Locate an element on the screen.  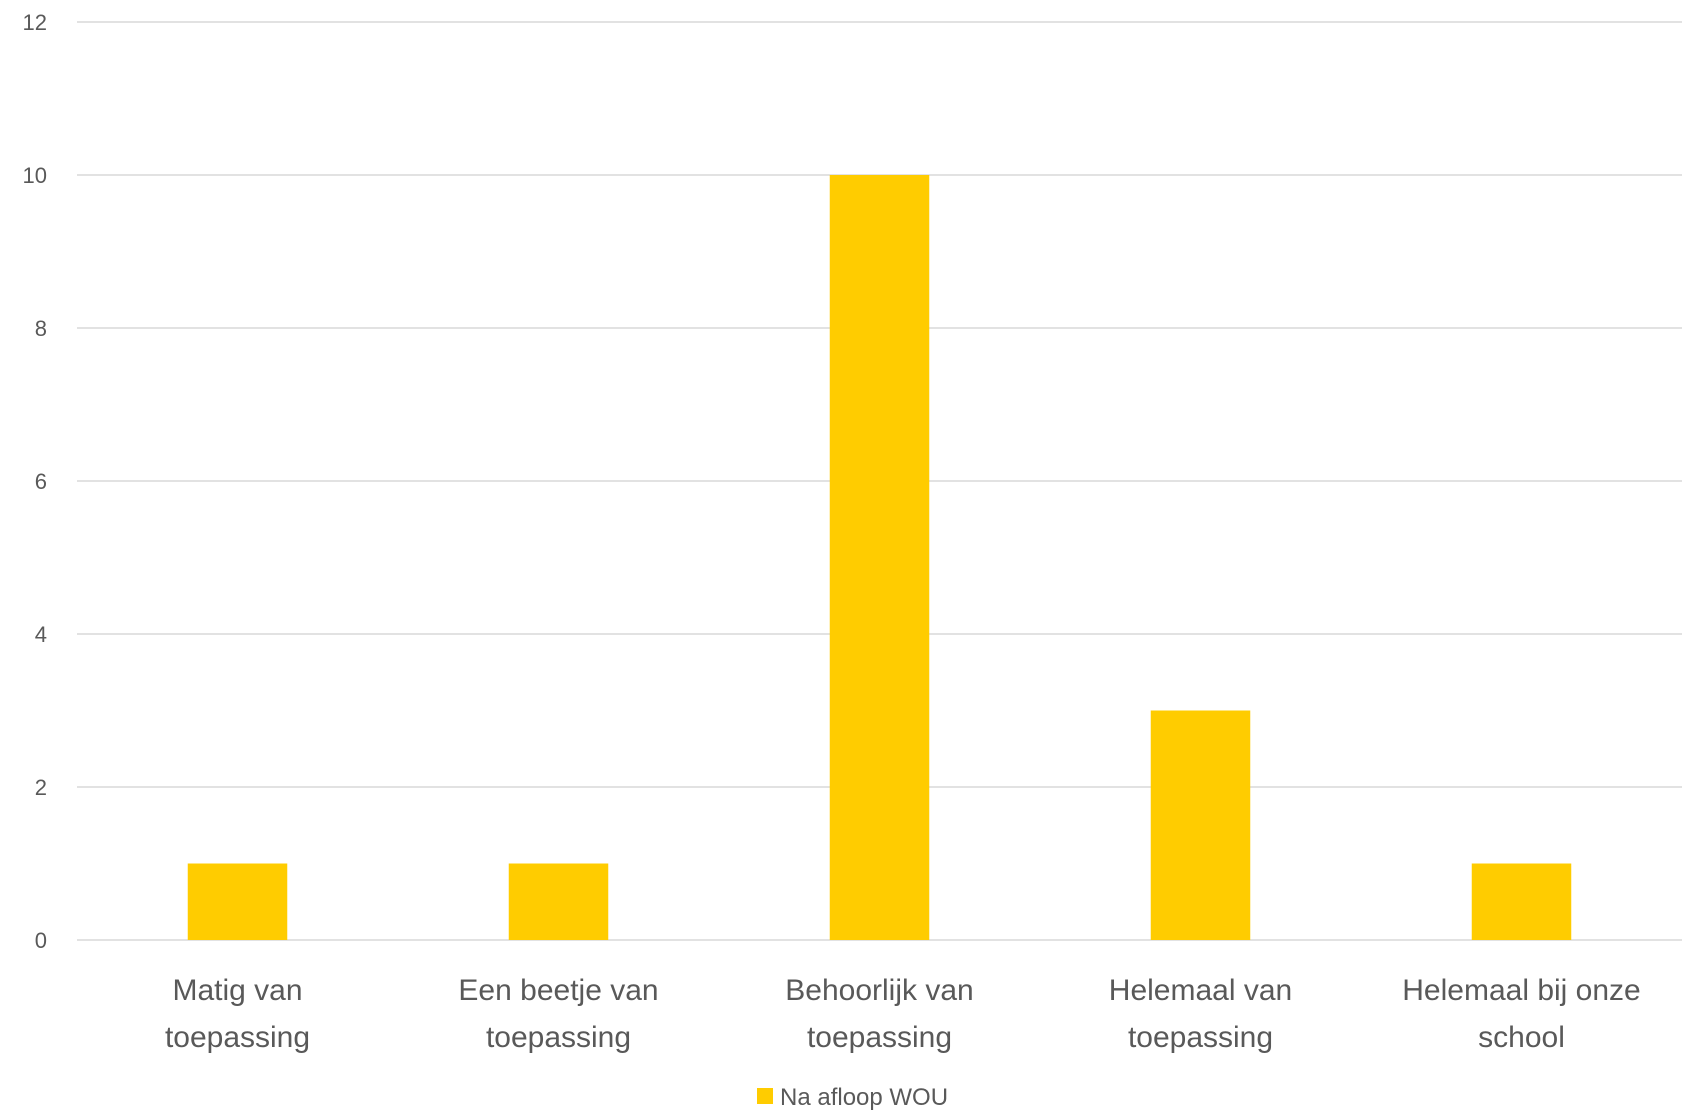
y-tick-label: 2 is located at coordinates (41, 787).